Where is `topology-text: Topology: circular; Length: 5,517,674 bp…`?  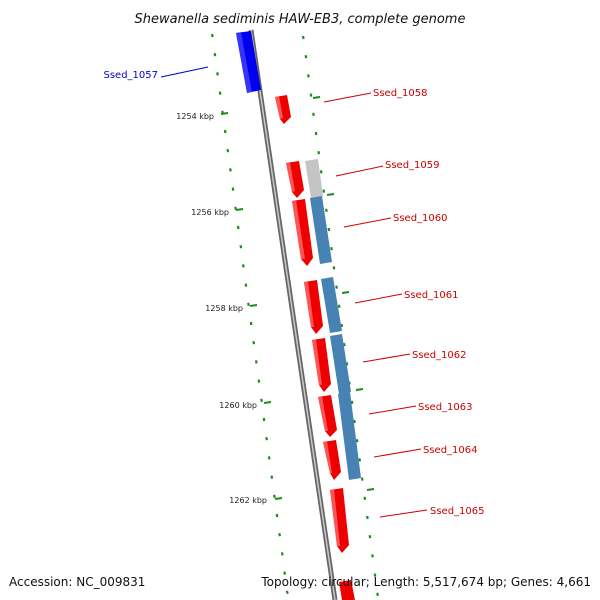 topology-text: Topology: circular; Length: 5,517,674 bp… is located at coordinates (425, 582).